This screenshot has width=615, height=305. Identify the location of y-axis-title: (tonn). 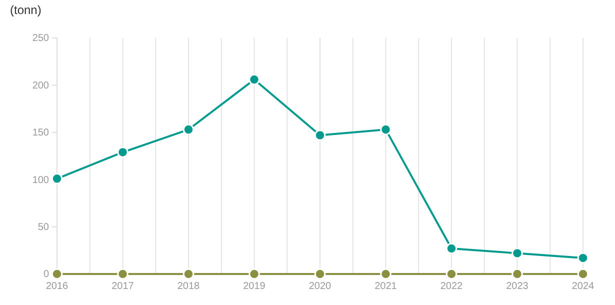
(26, 10).